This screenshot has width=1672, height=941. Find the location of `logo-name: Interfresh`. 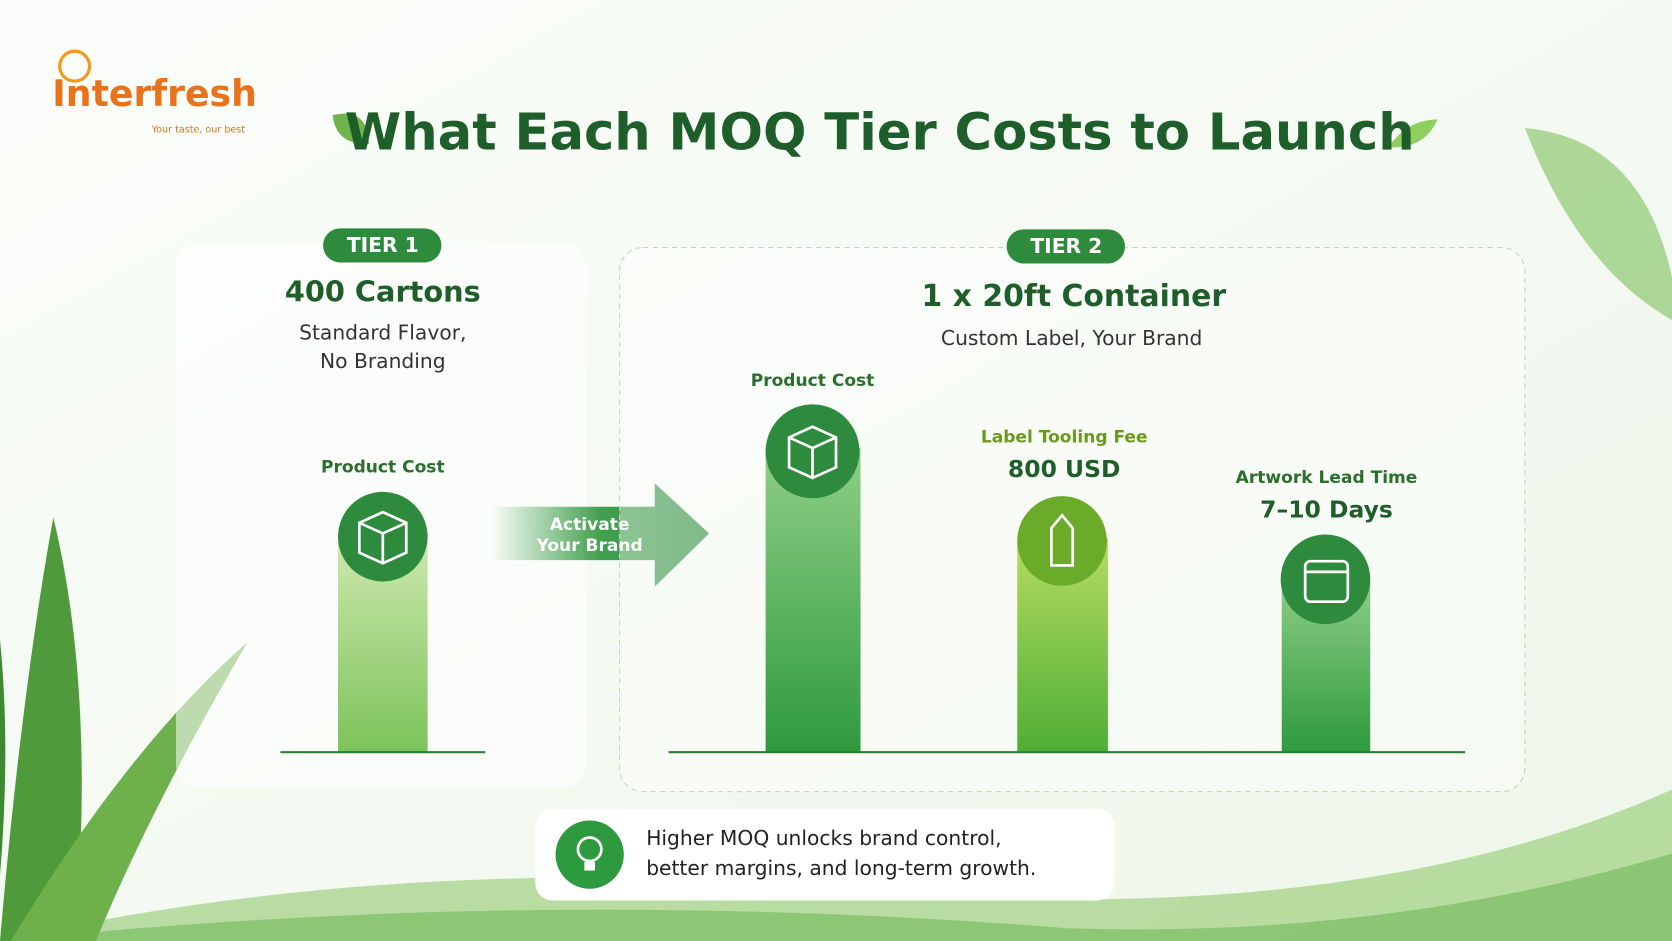

logo-name: Interfresh is located at coordinates (154, 93).